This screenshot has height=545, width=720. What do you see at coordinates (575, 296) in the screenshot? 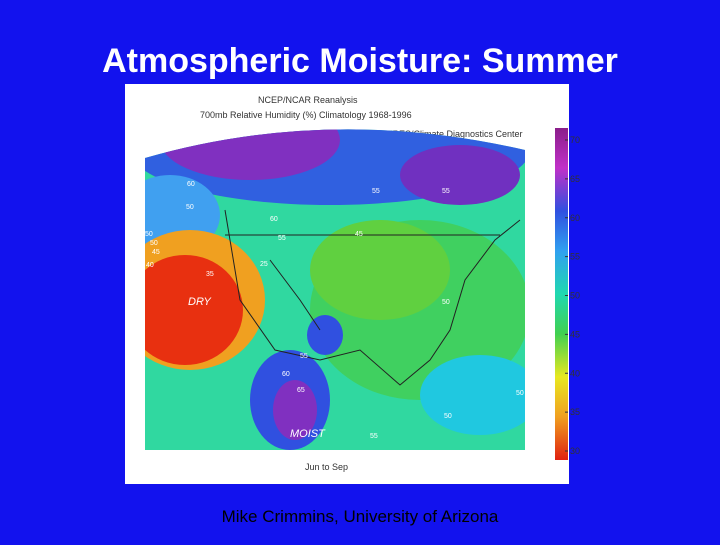
I see `colorbar-label: 50` at bounding box center [575, 296].